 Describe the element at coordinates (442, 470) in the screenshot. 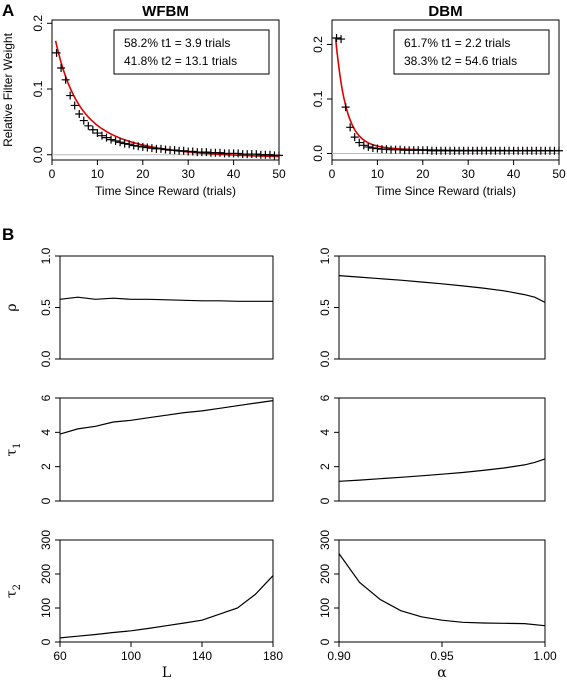

I see `b-tau1-alpha-series-line` at that location.